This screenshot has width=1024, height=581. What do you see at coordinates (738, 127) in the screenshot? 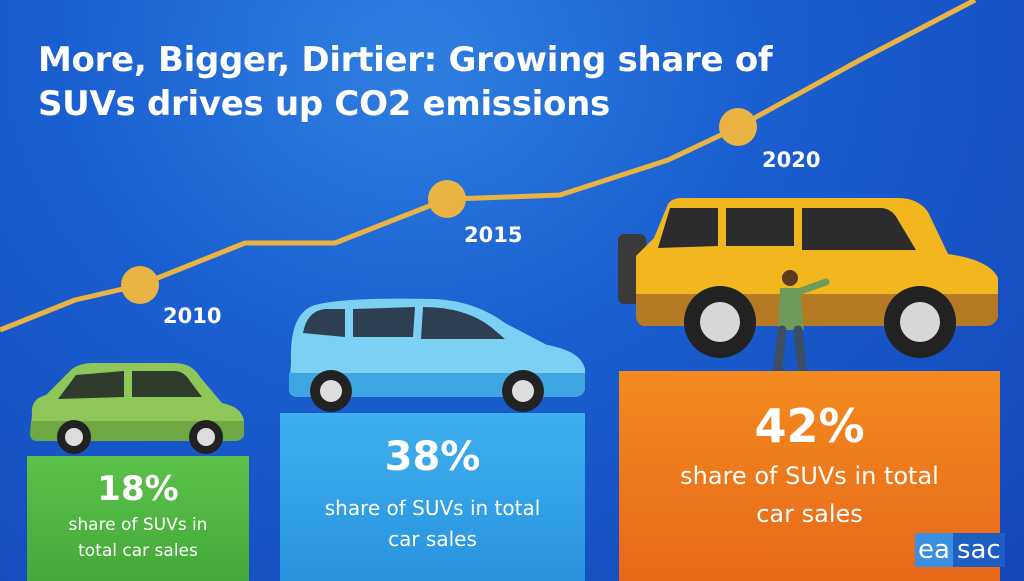
I see `marker-2020` at bounding box center [738, 127].